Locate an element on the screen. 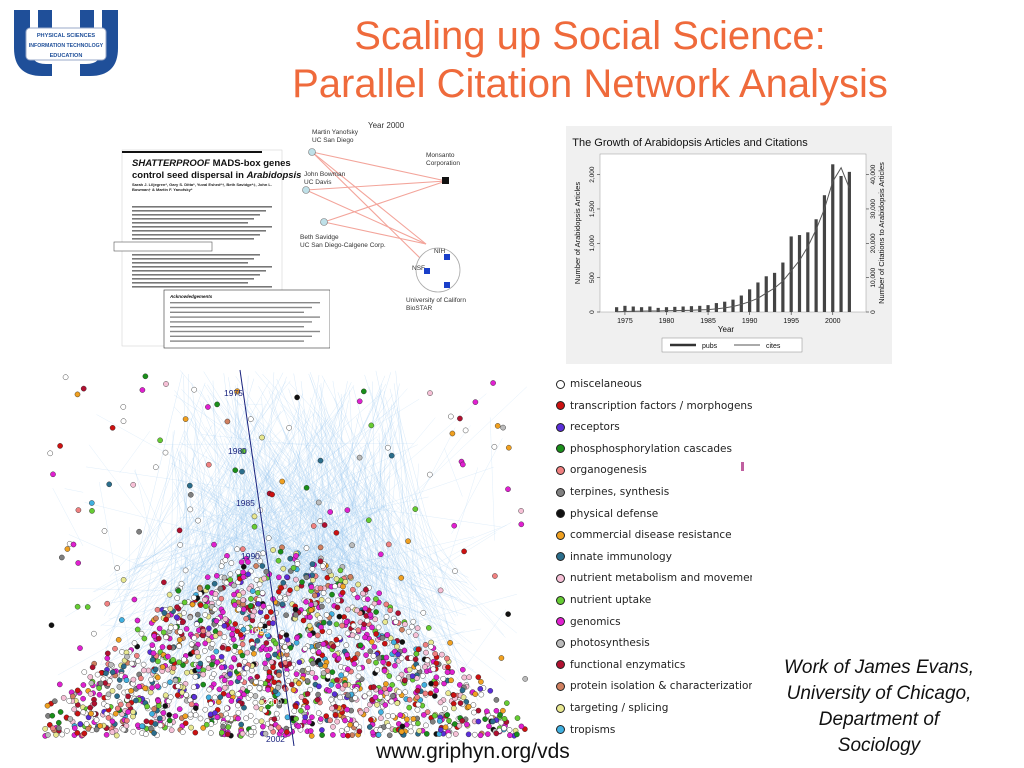 The height and width of the screenshot is (768, 1024). project-url: www.griphyn.org/vds is located at coordinates (473, 751).